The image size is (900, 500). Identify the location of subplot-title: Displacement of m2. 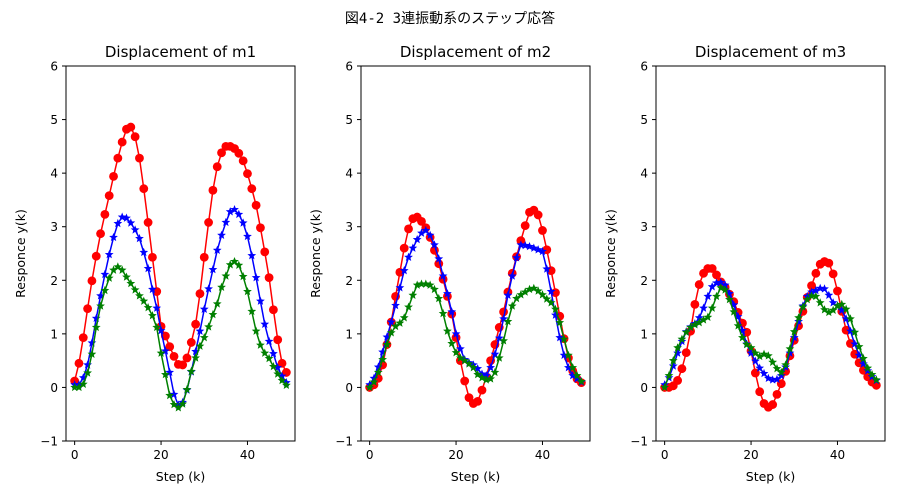
(475, 52).